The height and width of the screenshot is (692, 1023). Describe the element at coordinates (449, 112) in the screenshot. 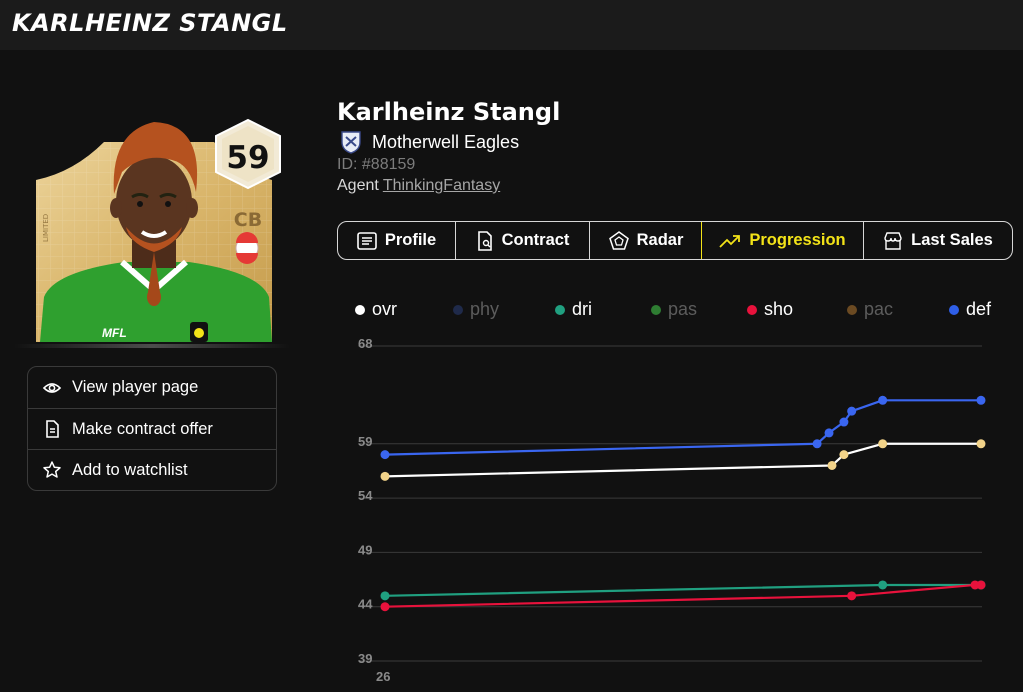

I see `player-name: Karlheinz Stangl` at that location.